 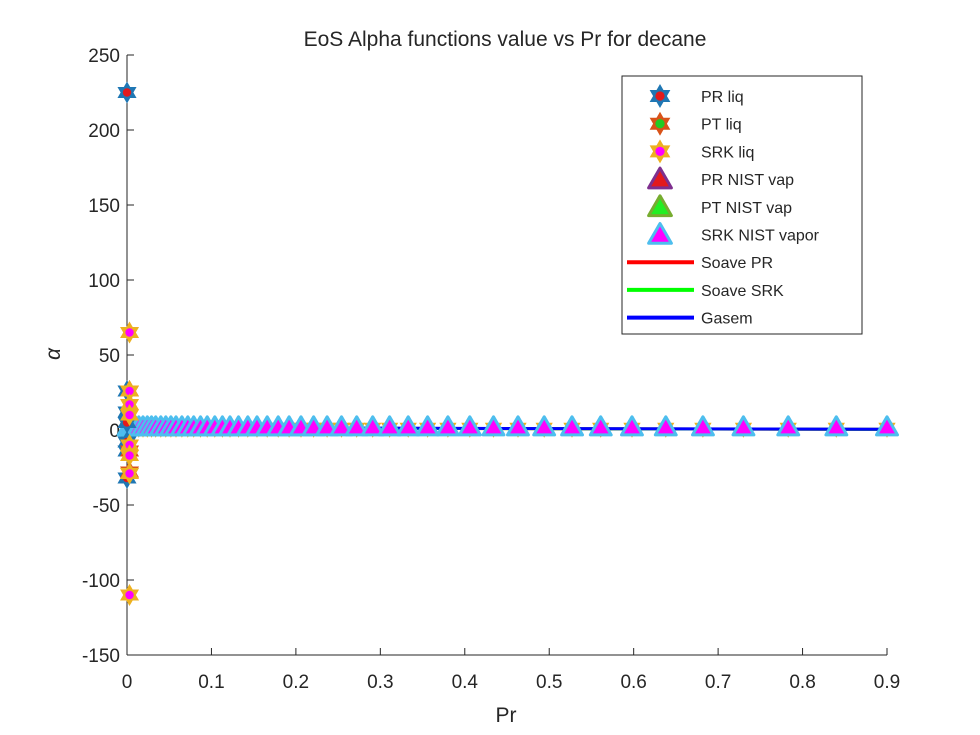 What do you see at coordinates (746, 208) in the screenshot?
I see `legend-label: PT NIST vap` at bounding box center [746, 208].